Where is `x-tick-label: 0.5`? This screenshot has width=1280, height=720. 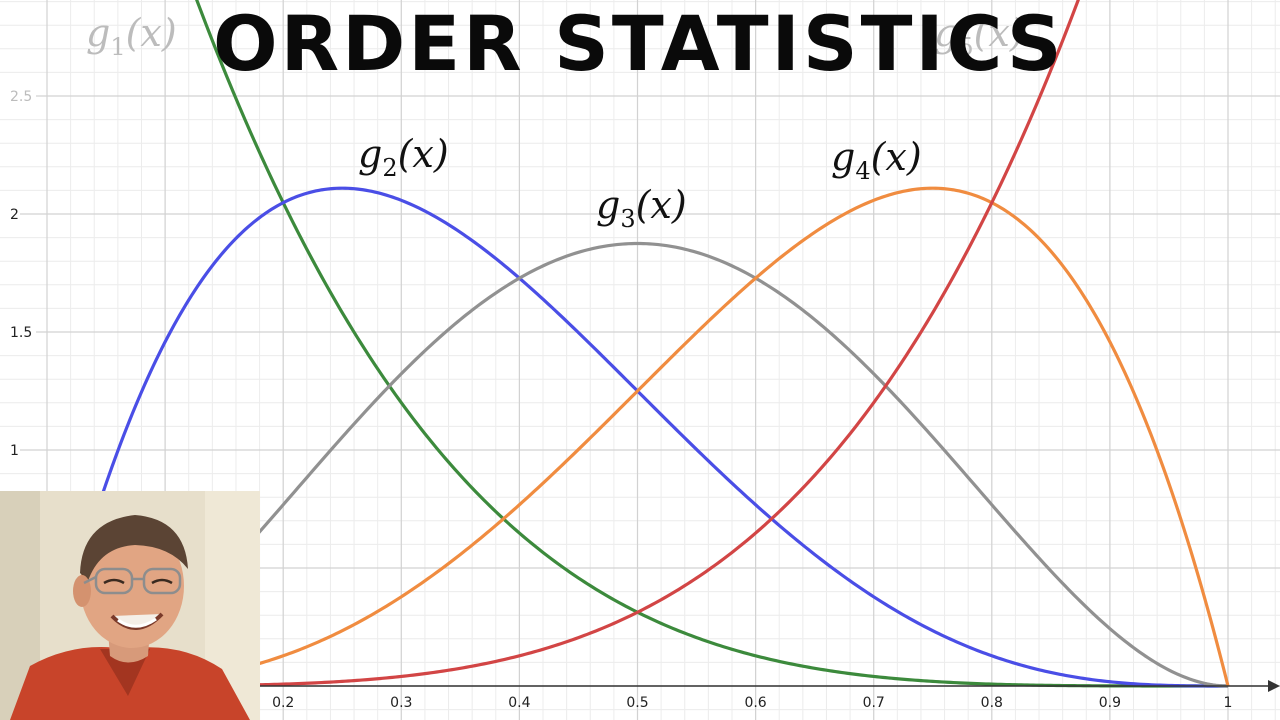
x-tick-label: 0.5 is located at coordinates (637, 703).